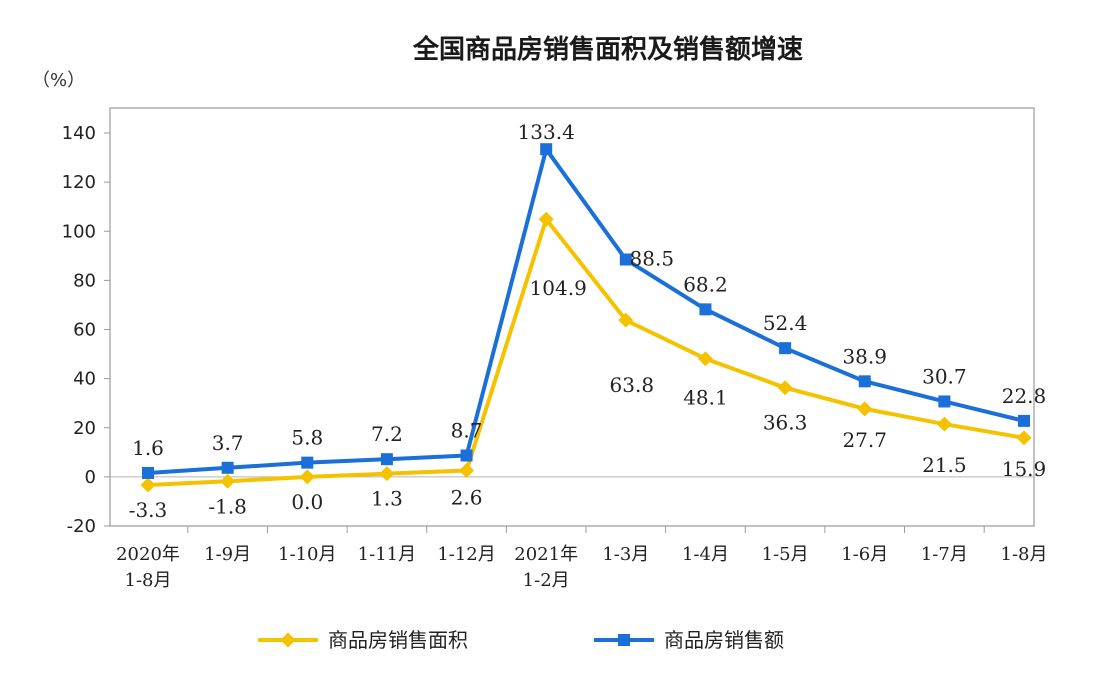 Image resolution: width=1108 pixels, height=676 pixels. Describe the element at coordinates (227, 554) in the screenshot. I see `x-tick-label: 1-9月` at that location.